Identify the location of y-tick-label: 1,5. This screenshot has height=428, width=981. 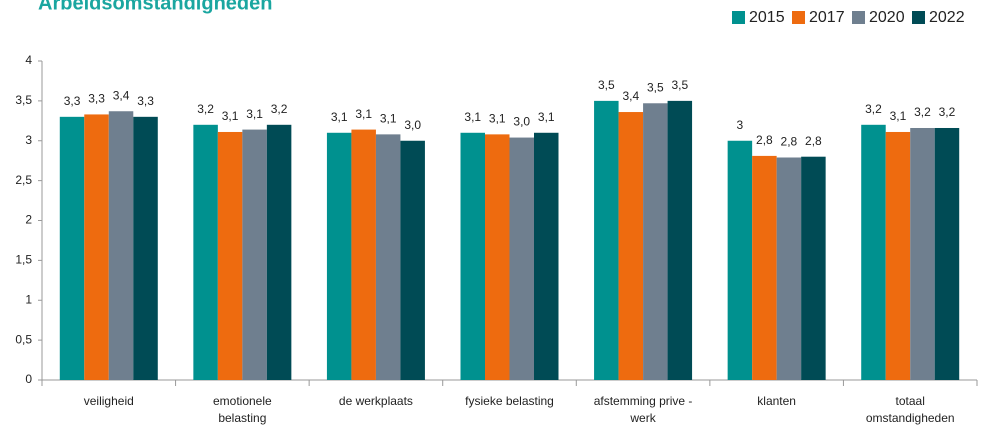
(23, 260).